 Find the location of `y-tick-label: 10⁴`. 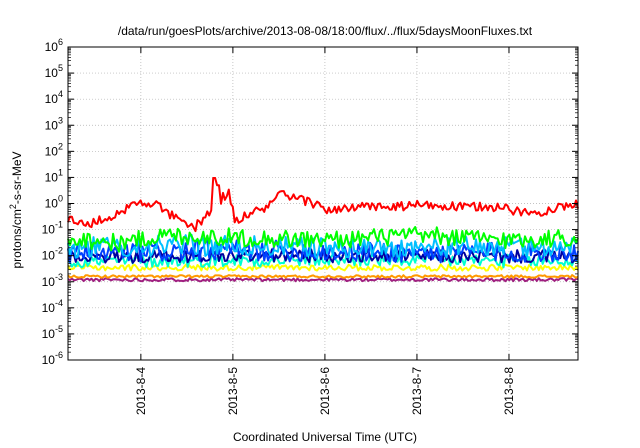

y-tick-label: 10⁴ is located at coordinates (54, 97).